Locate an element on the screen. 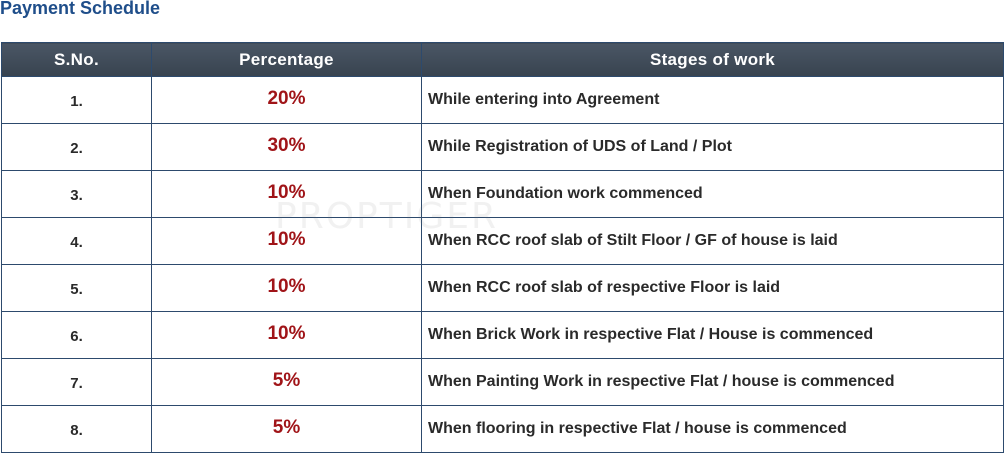 The image size is (1004, 453). table-header: S.No. Percentage Stages of work is located at coordinates (502, 59).